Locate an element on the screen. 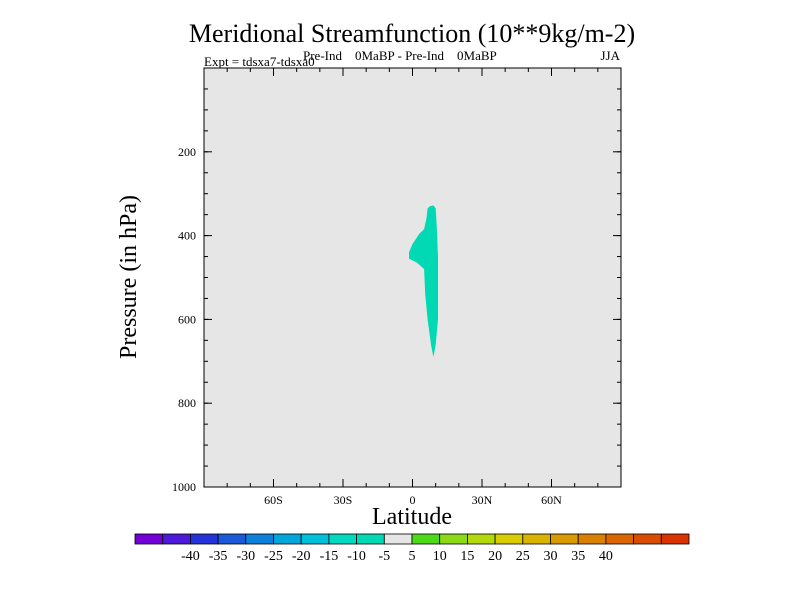 Image resolution: width=800 pixels, height=605 pixels. chart-title: Meridional Streamfunction (10**9kg/m-2) is located at coordinates (412, 33).